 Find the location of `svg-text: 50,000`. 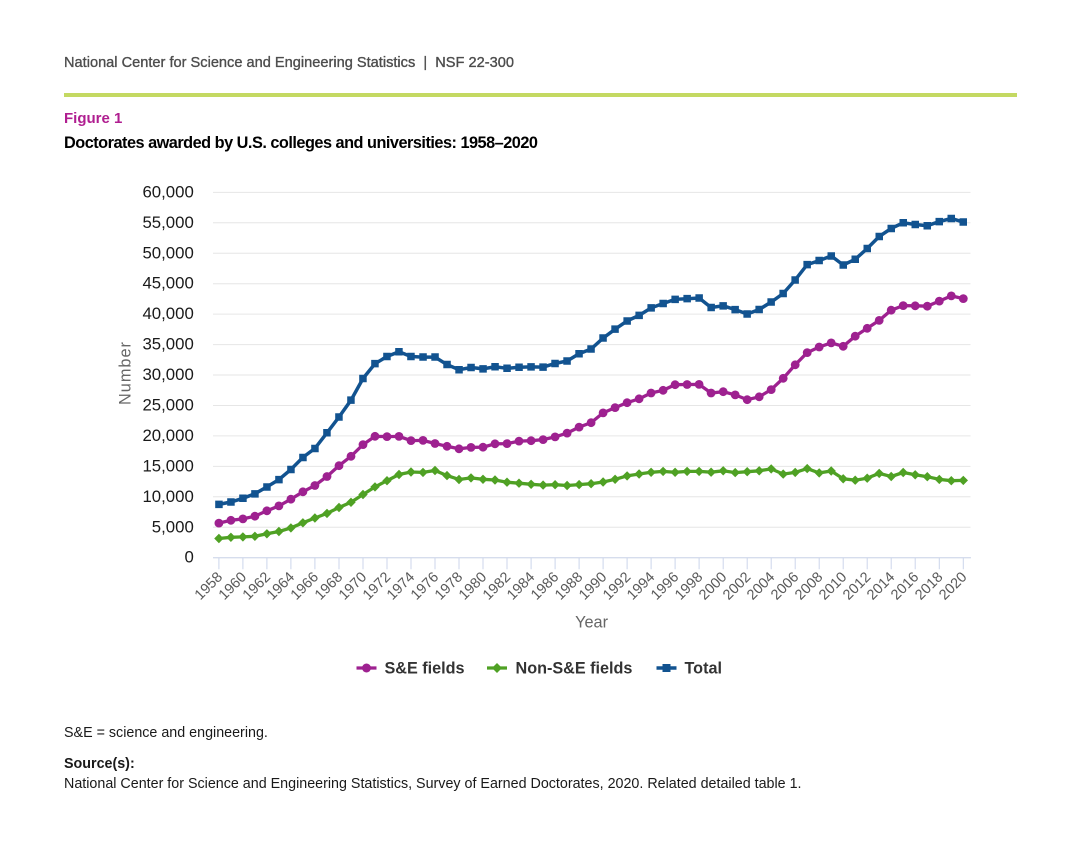

svg-text: 50,000 is located at coordinates (167, 252).